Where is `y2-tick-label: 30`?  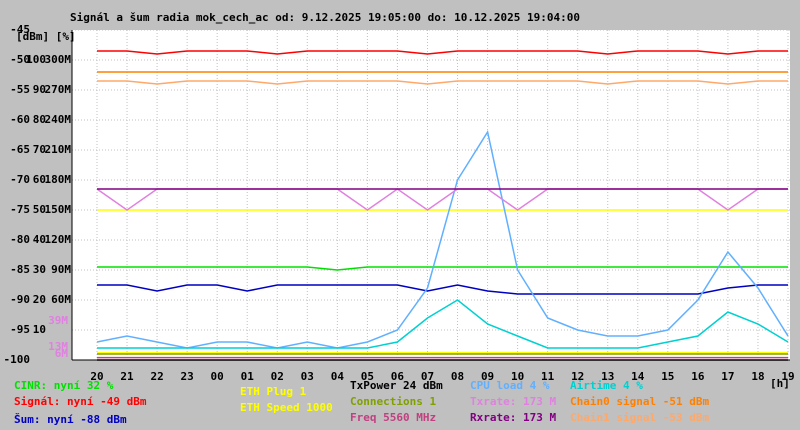 y2-tick-label: 30 is located at coordinates (39, 269).